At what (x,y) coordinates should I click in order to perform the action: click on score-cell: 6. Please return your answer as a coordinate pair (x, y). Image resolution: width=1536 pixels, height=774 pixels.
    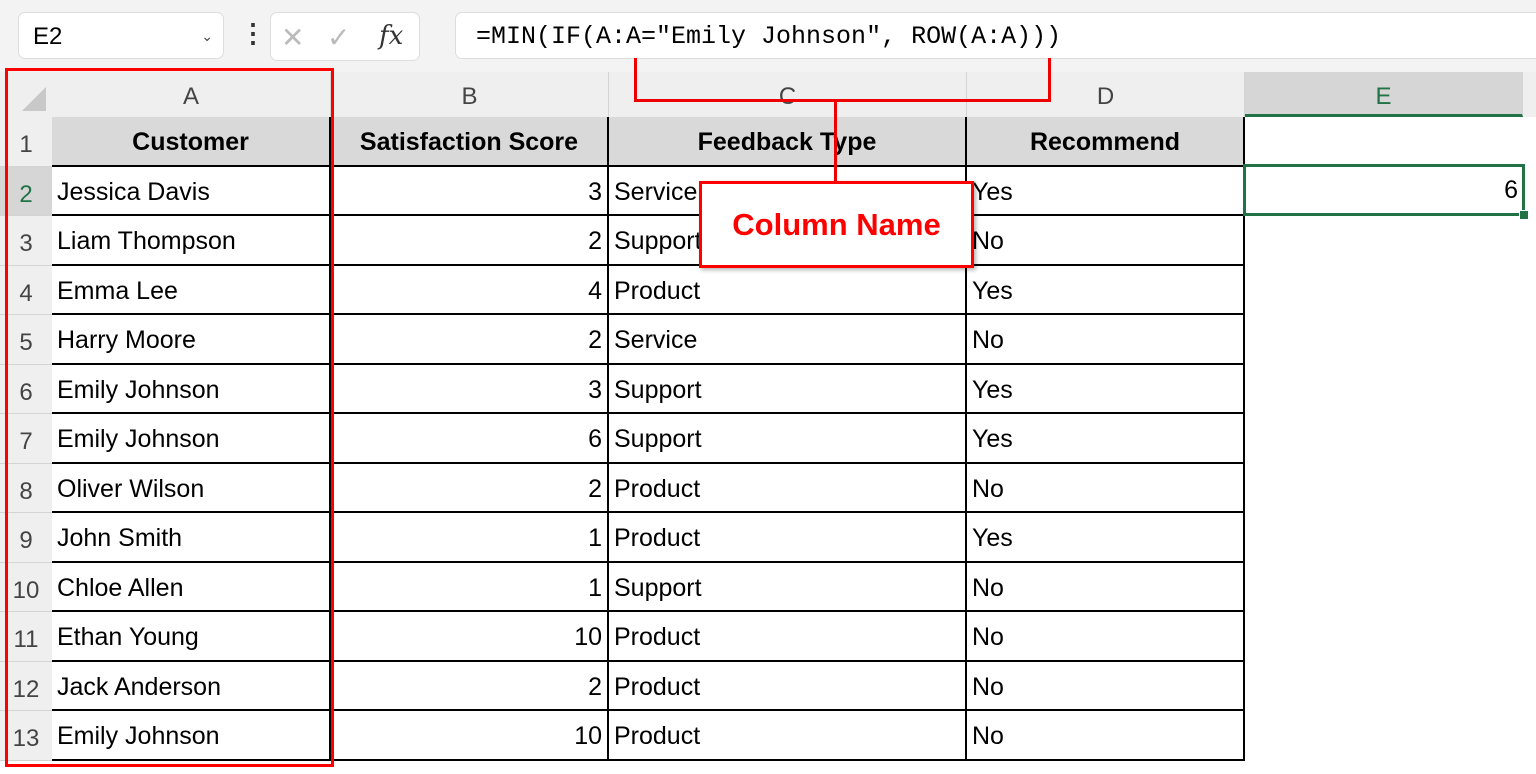
    Looking at the image, I should click on (470, 439).